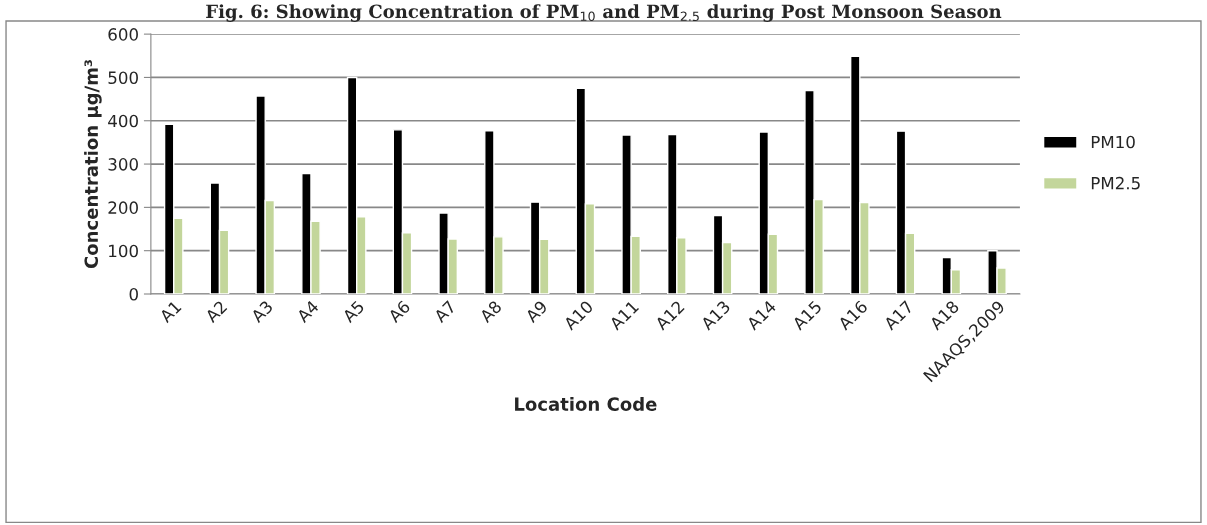 This screenshot has width=1207, height=525. What do you see at coordinates (123, 207) in the screenshot?
I see `y-tick-label: 200` at bounding box center [123, 207].